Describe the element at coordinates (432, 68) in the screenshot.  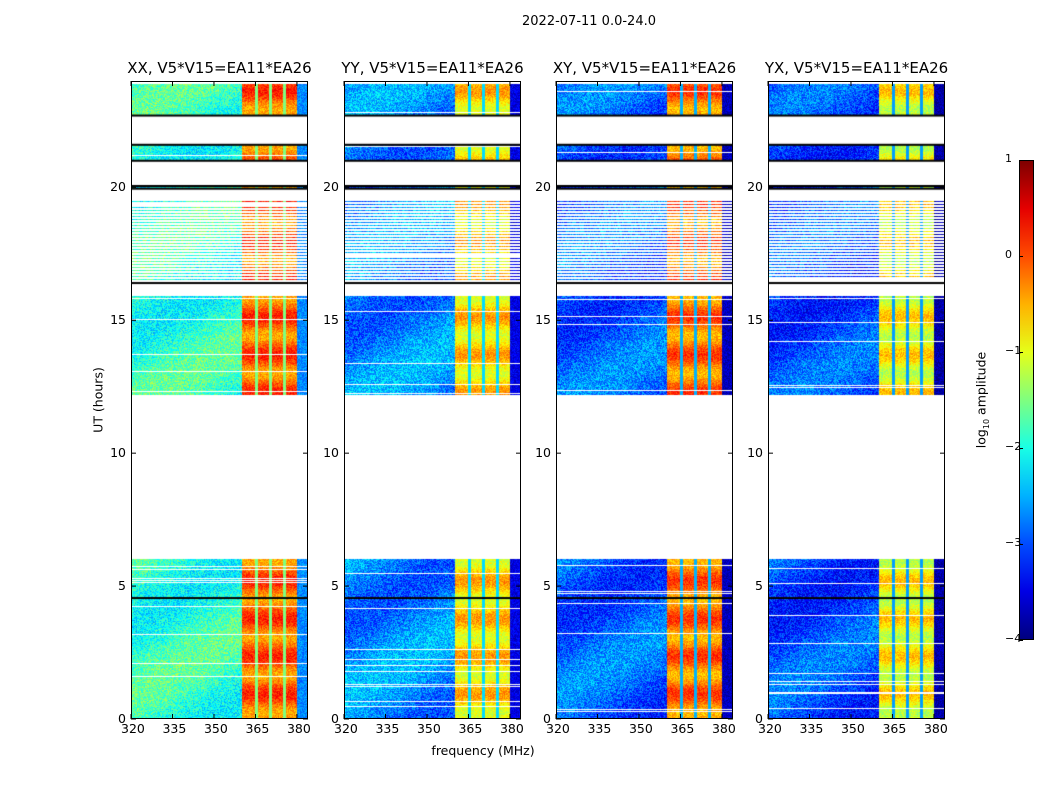
I see `panel-title: YY, V5*V15=EA11*EA26` at that location.